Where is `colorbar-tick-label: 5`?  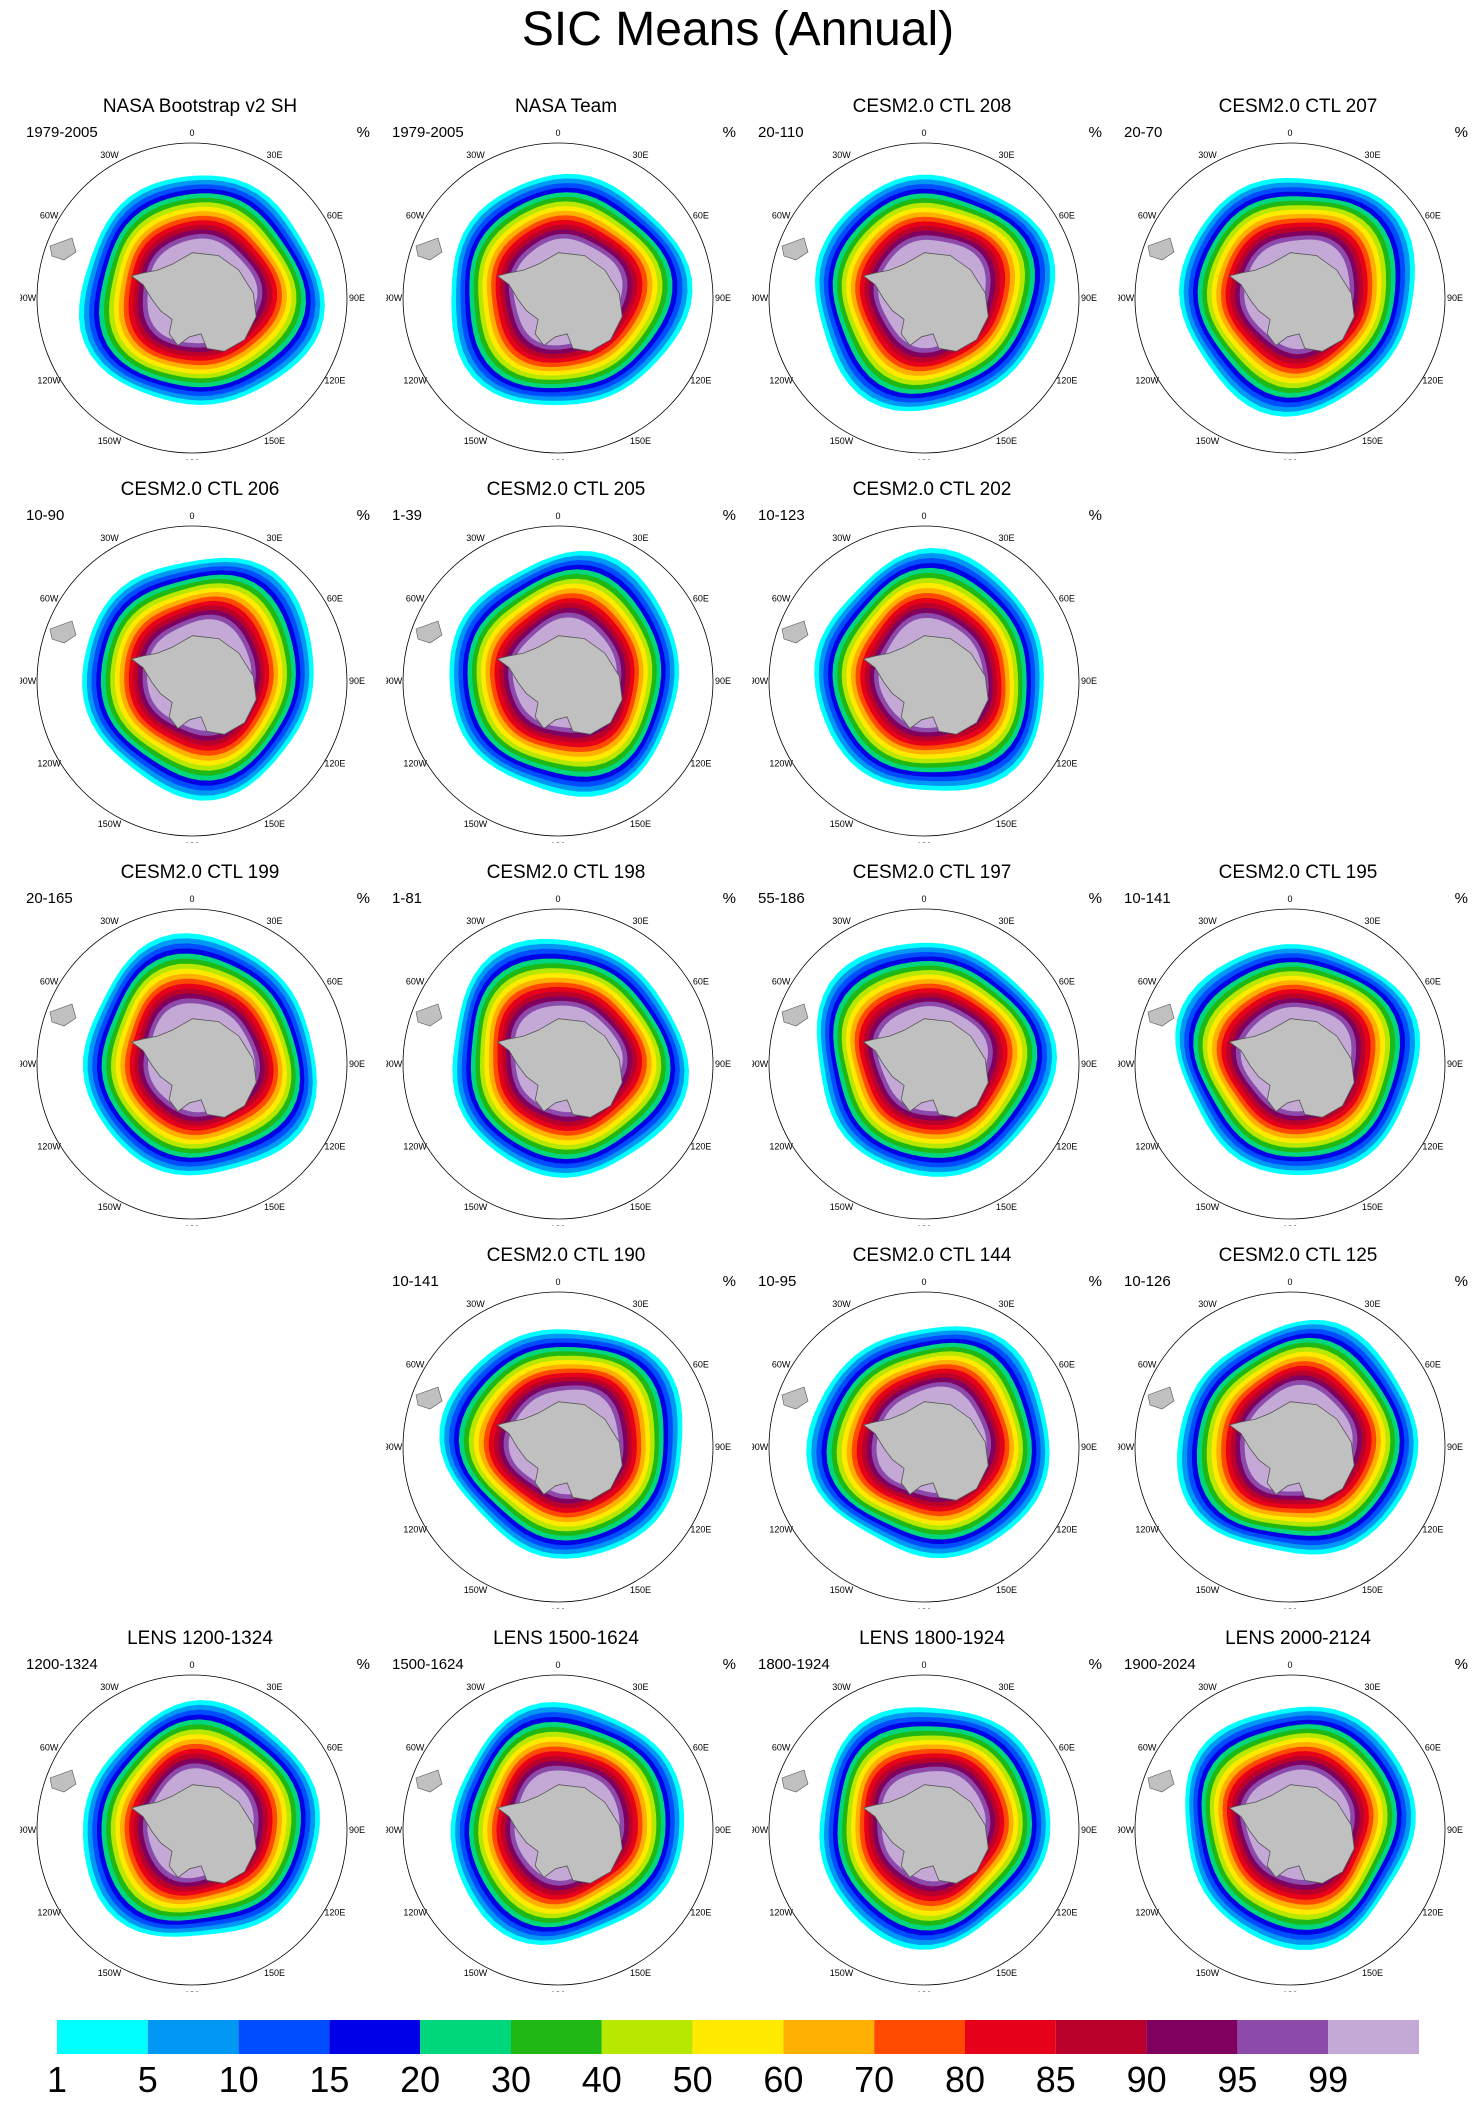 colorbar-tick-label: 5 is located at coordinates (147, 2079).